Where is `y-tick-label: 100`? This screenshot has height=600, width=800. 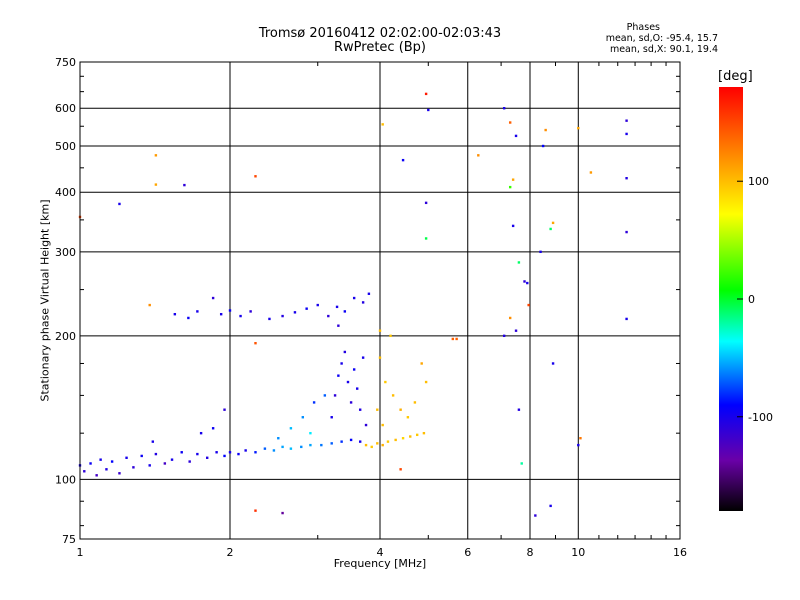
y-tick-label: 100 is located at coordinates (65, 479).